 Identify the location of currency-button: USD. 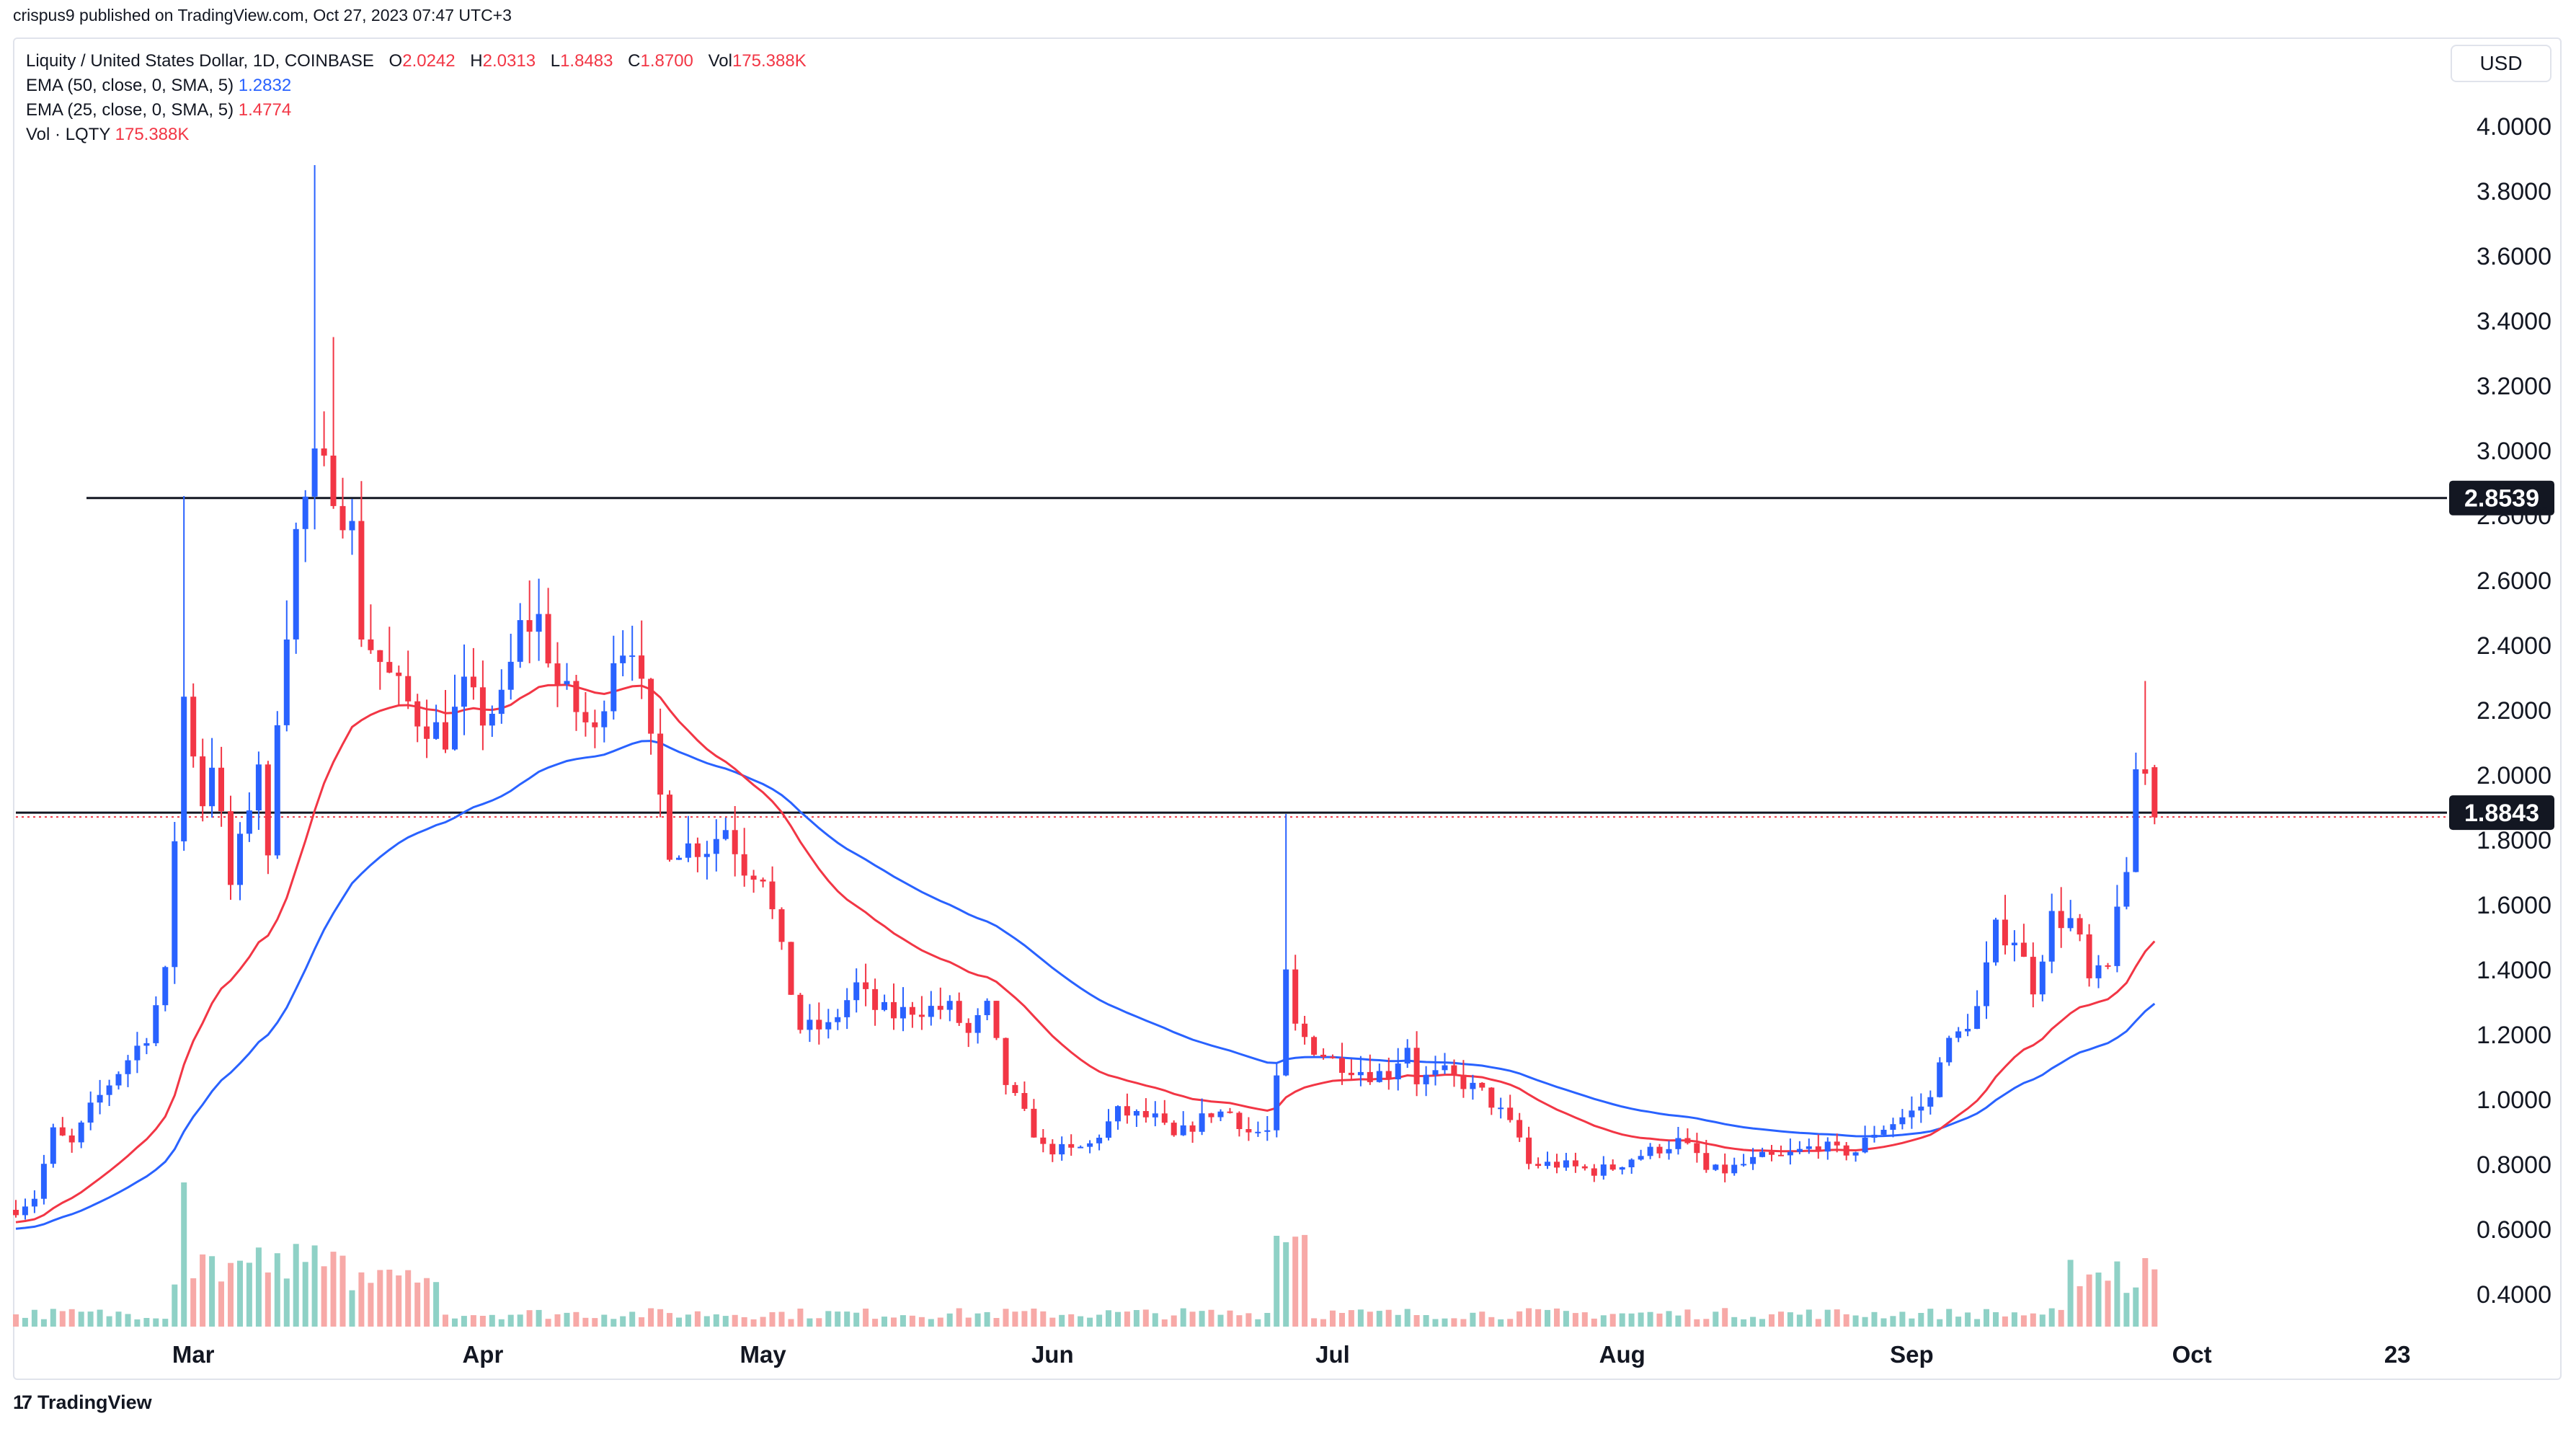
(2501, 64).